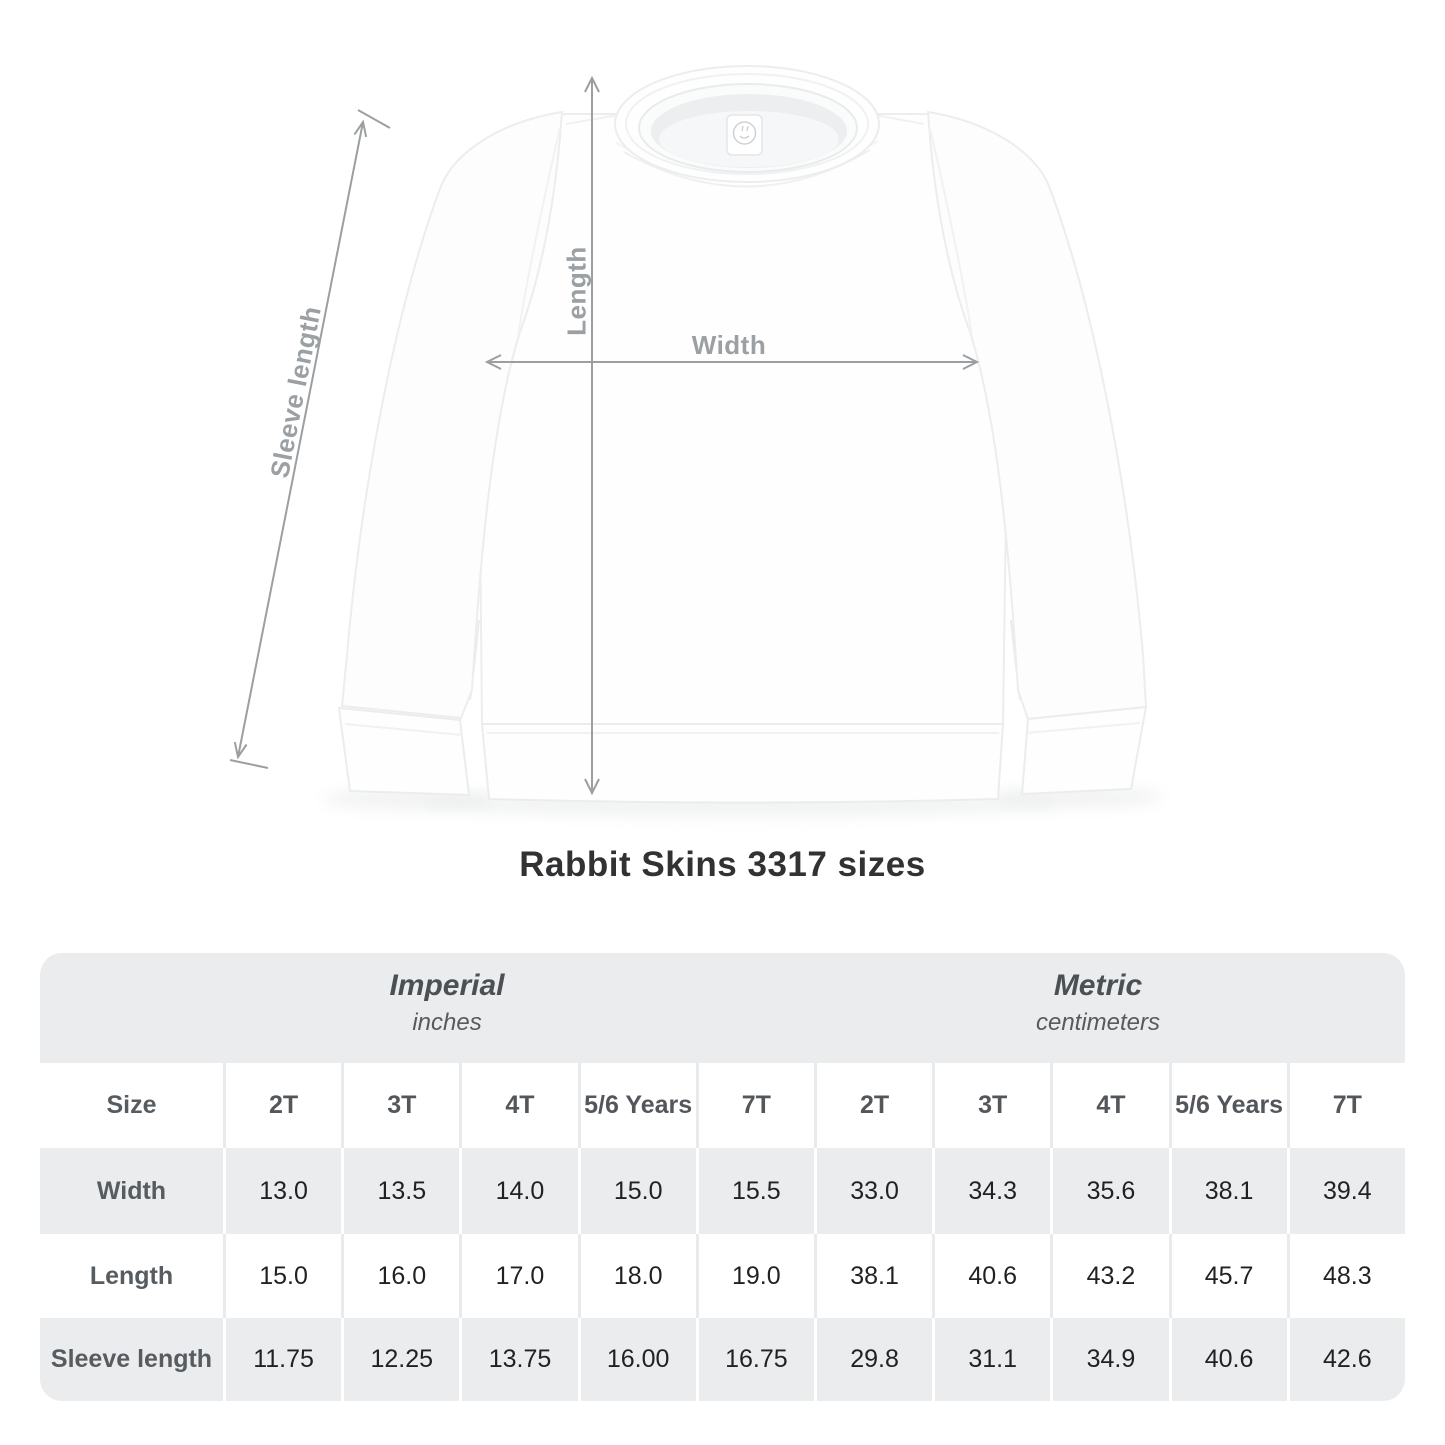  Describe the element at coordinates (872, 1359) in the screenshot. I see `cell: 29.8` at that location.